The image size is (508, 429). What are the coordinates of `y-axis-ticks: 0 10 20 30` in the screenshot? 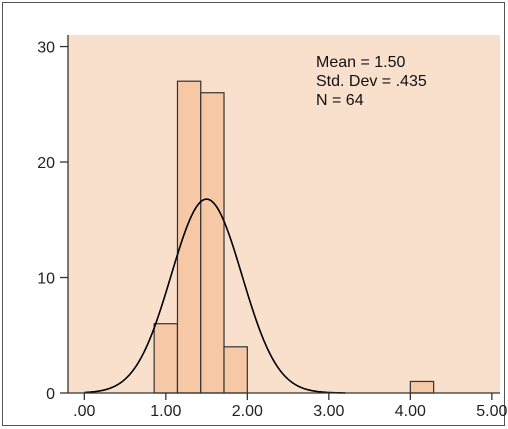 It's located at (52, 221).